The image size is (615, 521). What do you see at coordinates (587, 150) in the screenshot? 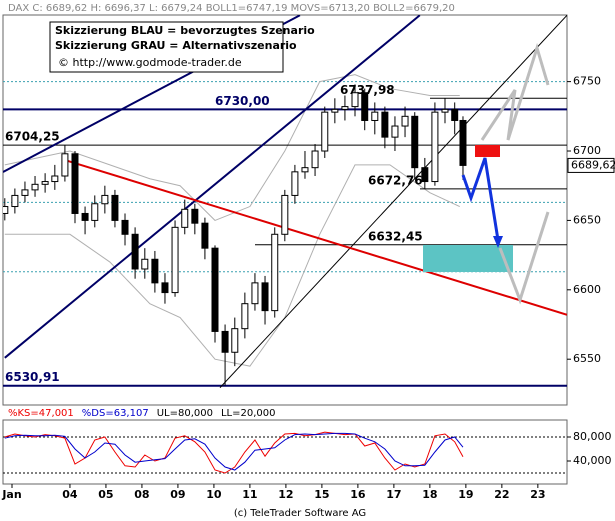
I see `y-tick-label: 6700` at bounding box center [587, 150].